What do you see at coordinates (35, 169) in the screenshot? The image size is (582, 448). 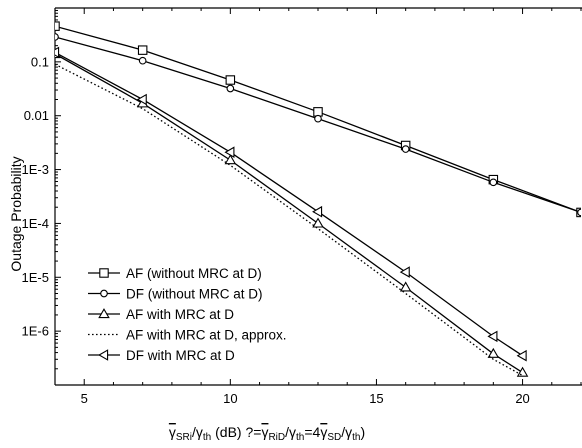 I see `y-tick-label: 1E-3` at bounding box center [35, 169].